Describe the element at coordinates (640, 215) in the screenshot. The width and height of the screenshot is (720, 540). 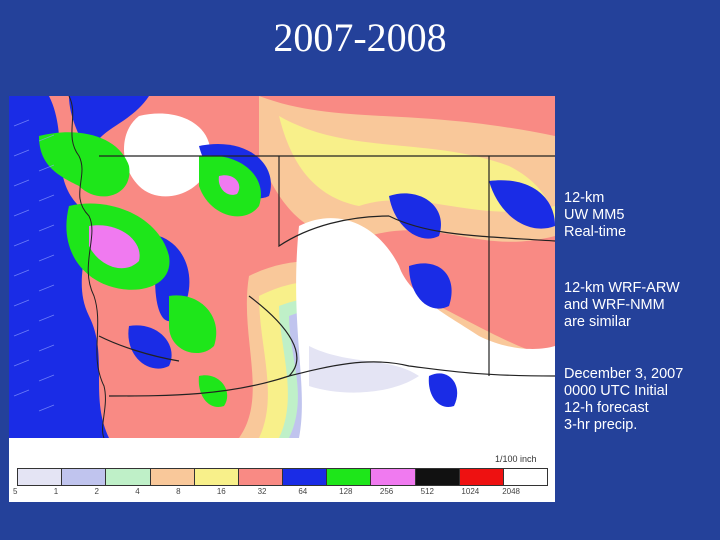
I see `model-description: 12-km UW MM5 Real-time` at that location.